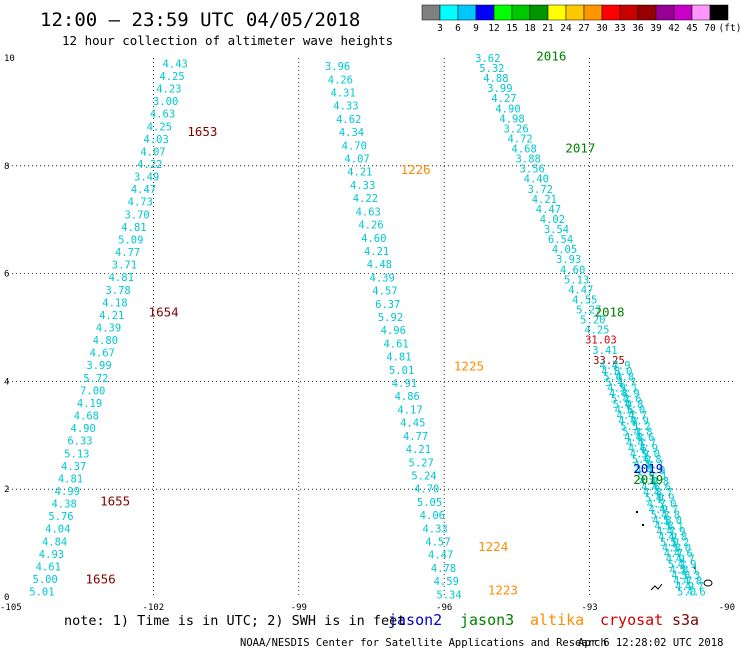 This screenshot has width=740, height=650. What do you see at coordinates (200, 20) in the screenshot?
I see `chart-title: 12:00 — 23:59 UTC 04/05/2018` at bounding box center [200, 20].